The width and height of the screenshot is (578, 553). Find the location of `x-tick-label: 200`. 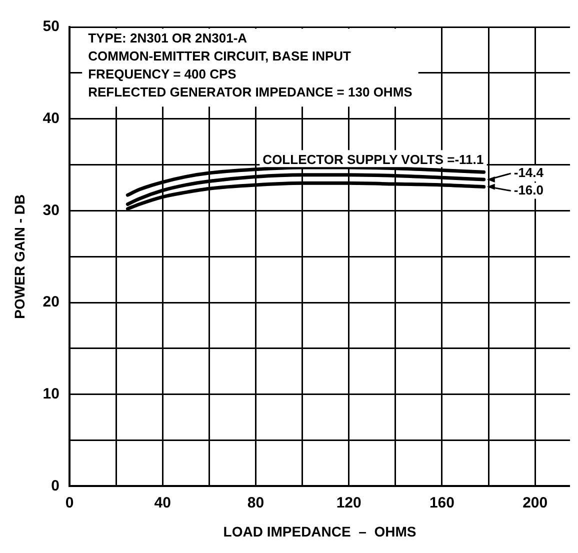

x-tick-label: 200 is located at coordinates (535, 503).